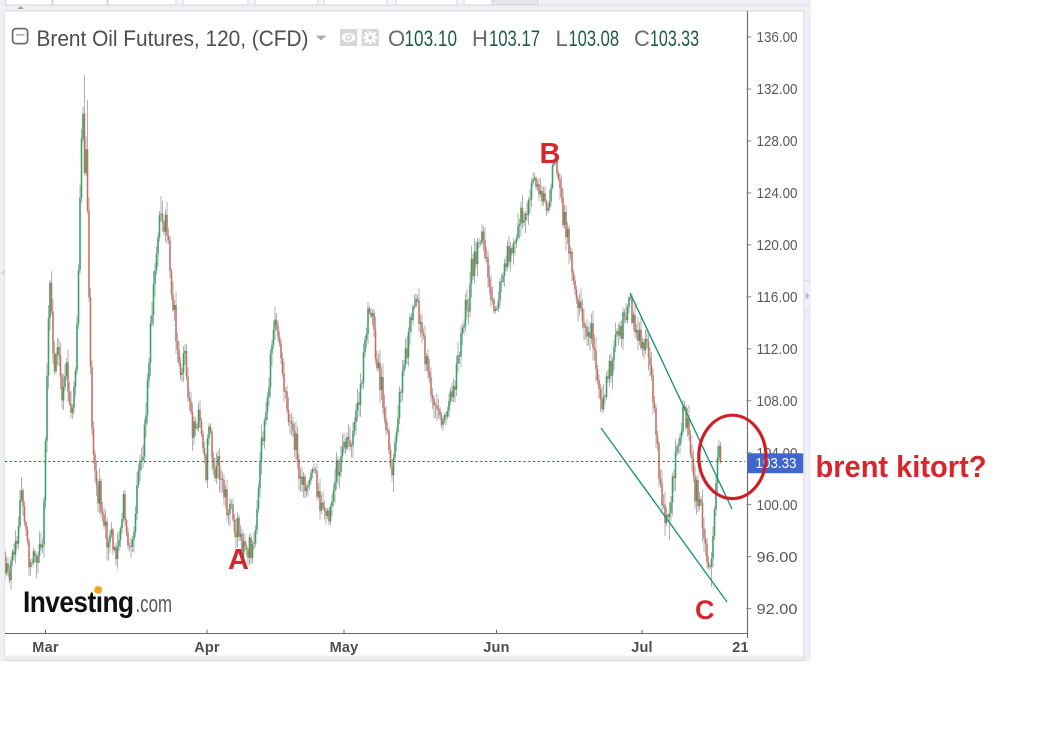  I want to click on svg-text: 120.00, so click(777, 245).